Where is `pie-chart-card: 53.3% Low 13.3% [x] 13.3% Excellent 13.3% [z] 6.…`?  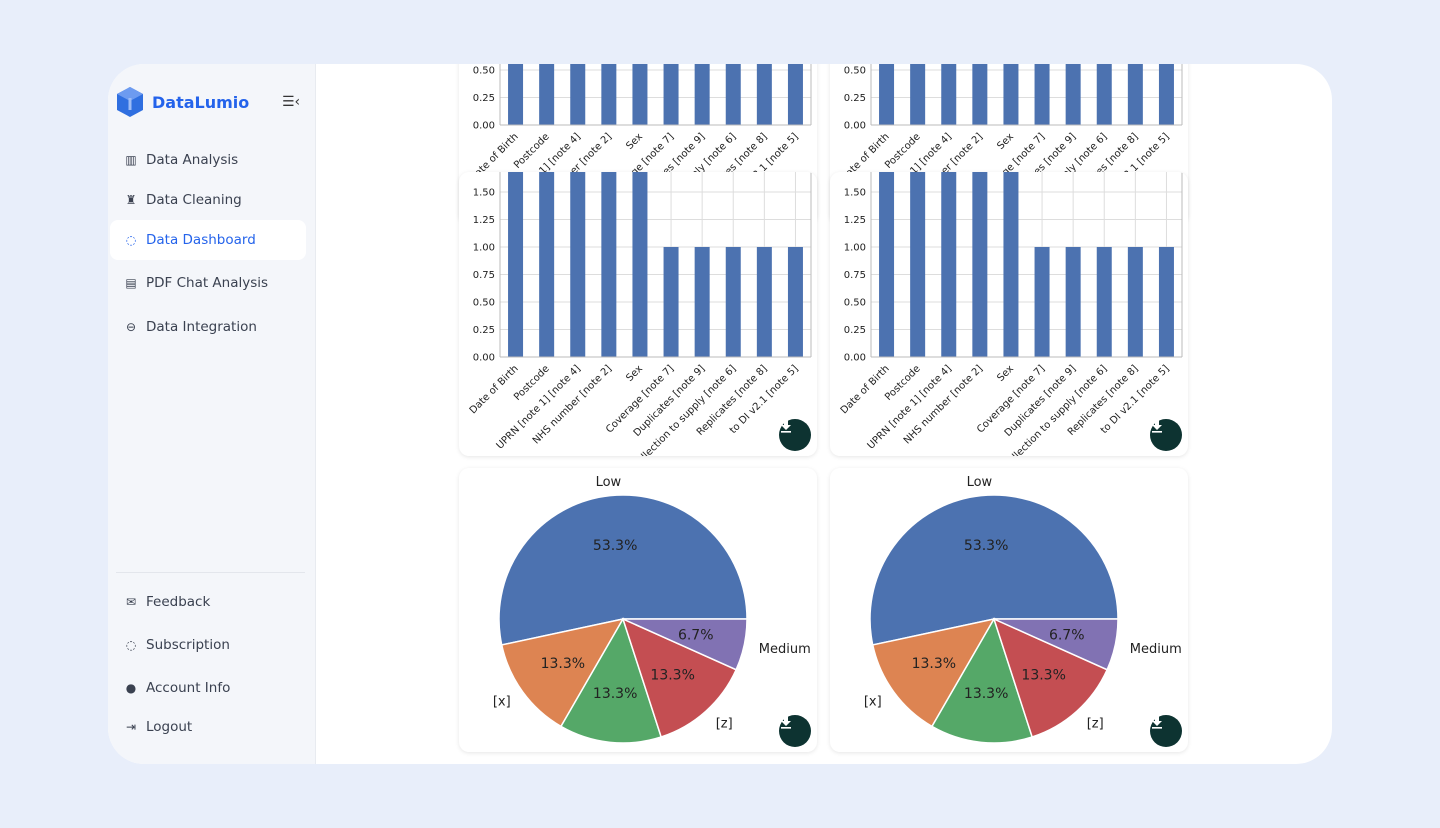 pie-chart-card: 53.3% Low 13.3% [x] 13.3% Excellent 13.3% [z] 6.… is located at coordinates (638, 610).